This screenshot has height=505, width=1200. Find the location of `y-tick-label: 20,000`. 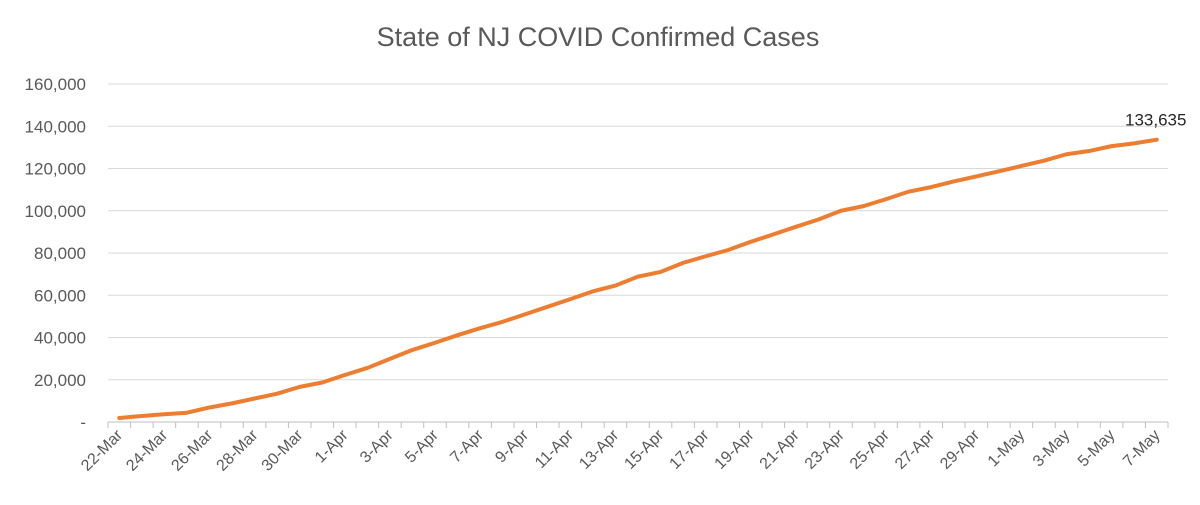

y-tick-label: 20,000 is located at coordinates (60, 380).